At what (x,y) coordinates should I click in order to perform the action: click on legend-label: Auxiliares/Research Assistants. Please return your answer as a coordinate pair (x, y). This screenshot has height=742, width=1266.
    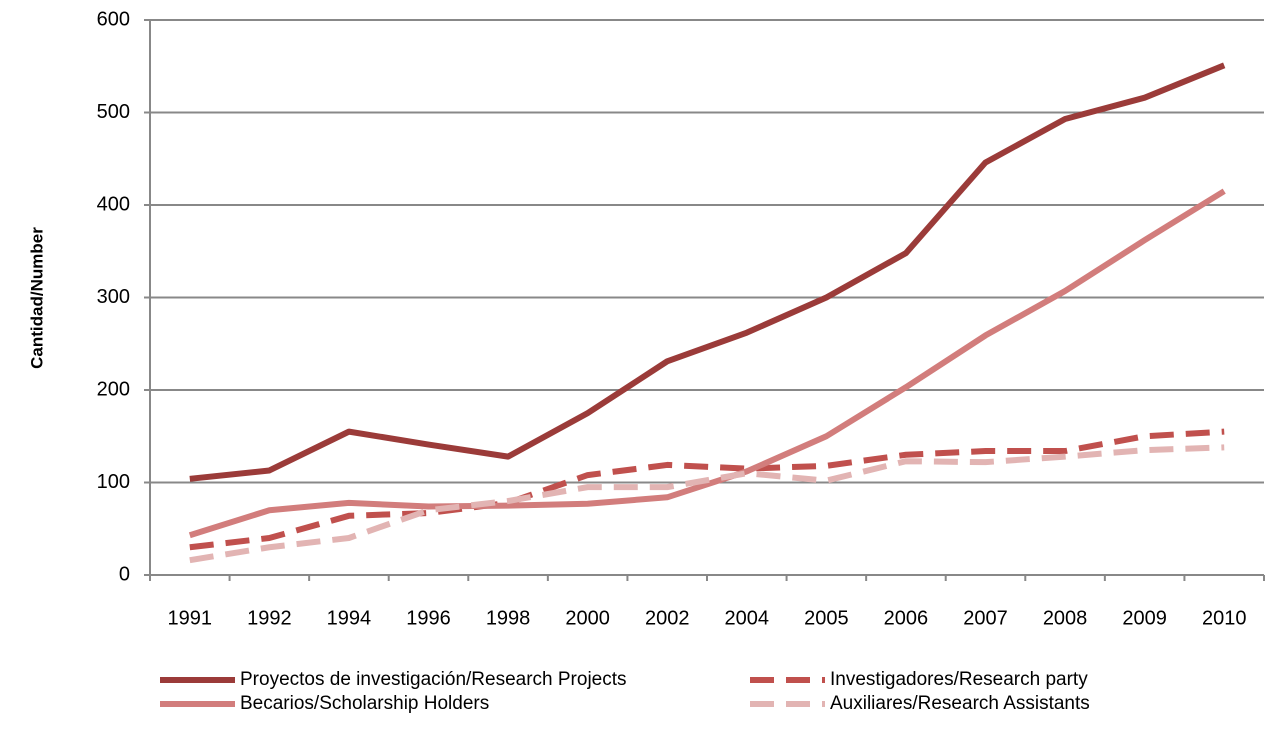
    Looking at the image, I should click on (960, 703).